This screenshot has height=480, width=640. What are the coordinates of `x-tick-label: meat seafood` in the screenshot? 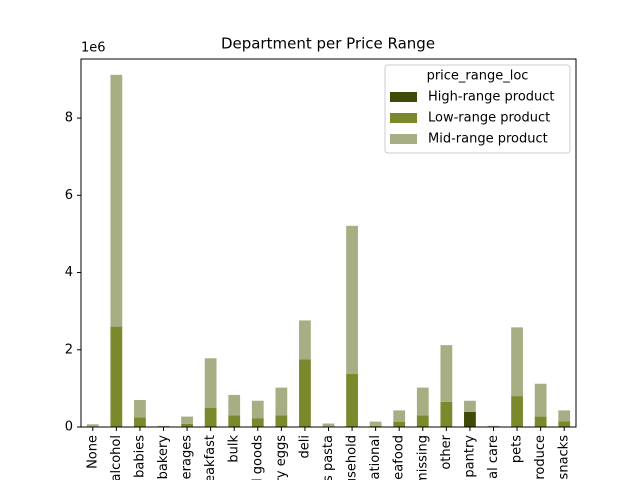 It's located at (399, 457).